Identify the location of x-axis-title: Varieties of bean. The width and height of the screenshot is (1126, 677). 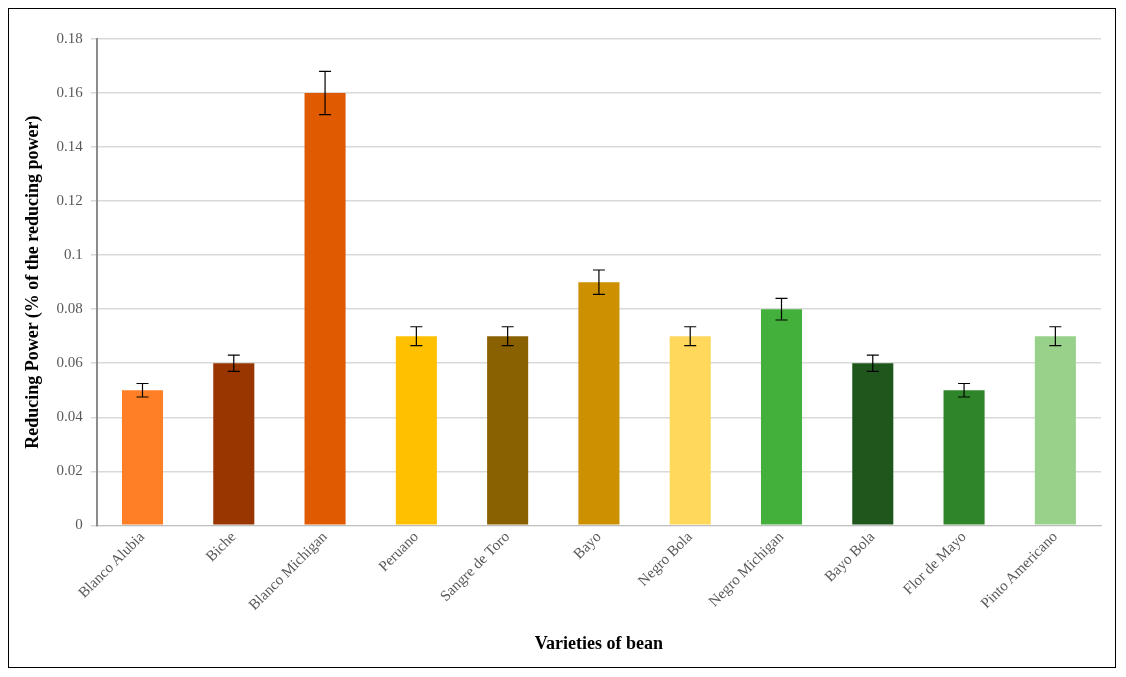
(599, 642).